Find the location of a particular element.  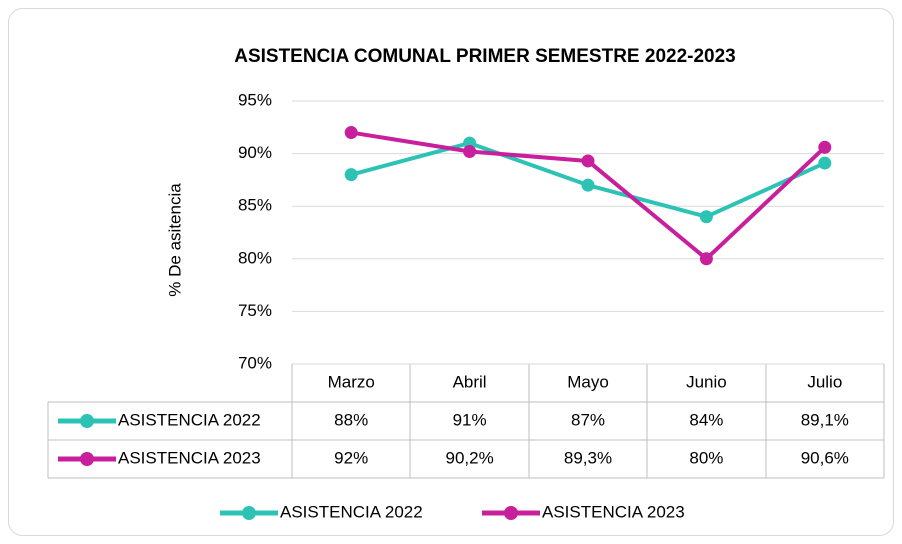

legend-label: ASISTENCIA 2022 is located at coordinates (351, 511).